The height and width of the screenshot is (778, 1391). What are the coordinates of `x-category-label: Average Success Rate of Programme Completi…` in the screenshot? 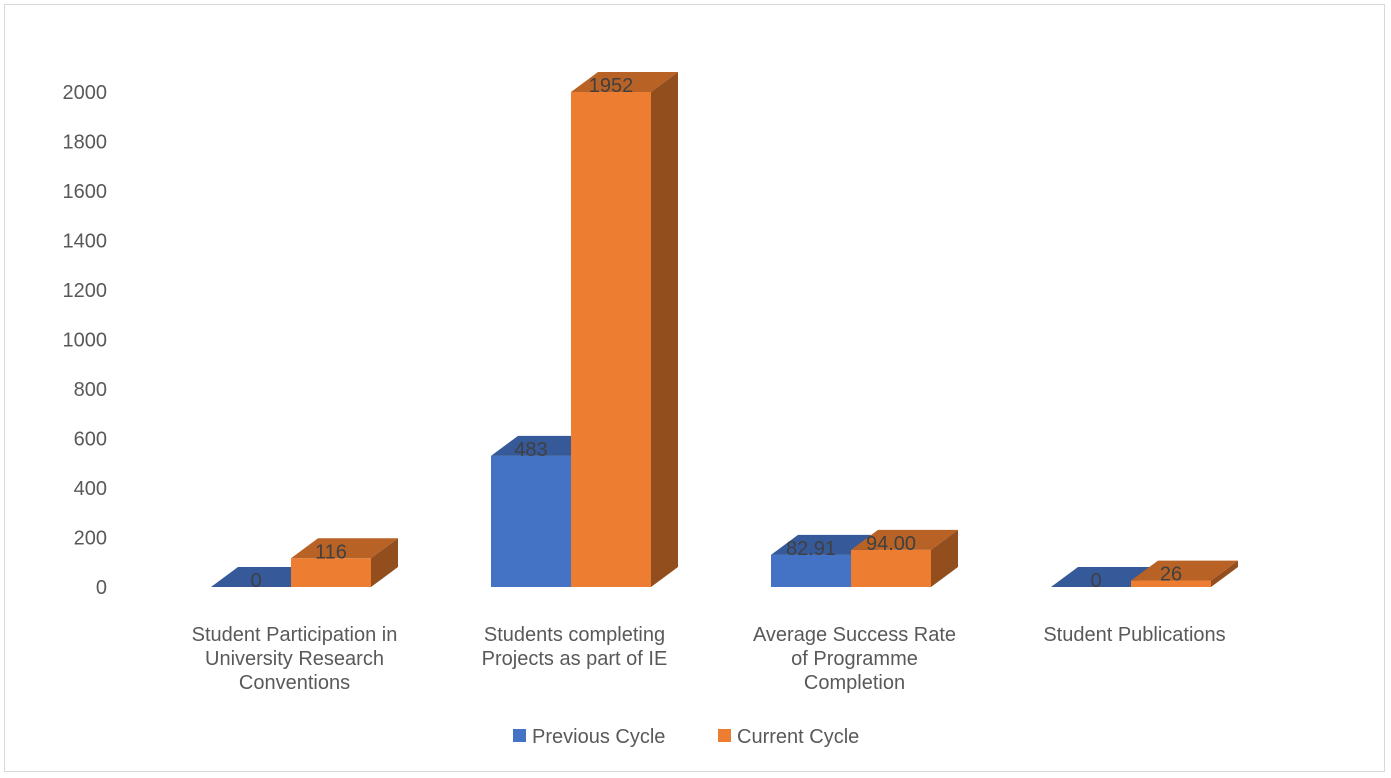 It's located at (854, 659).